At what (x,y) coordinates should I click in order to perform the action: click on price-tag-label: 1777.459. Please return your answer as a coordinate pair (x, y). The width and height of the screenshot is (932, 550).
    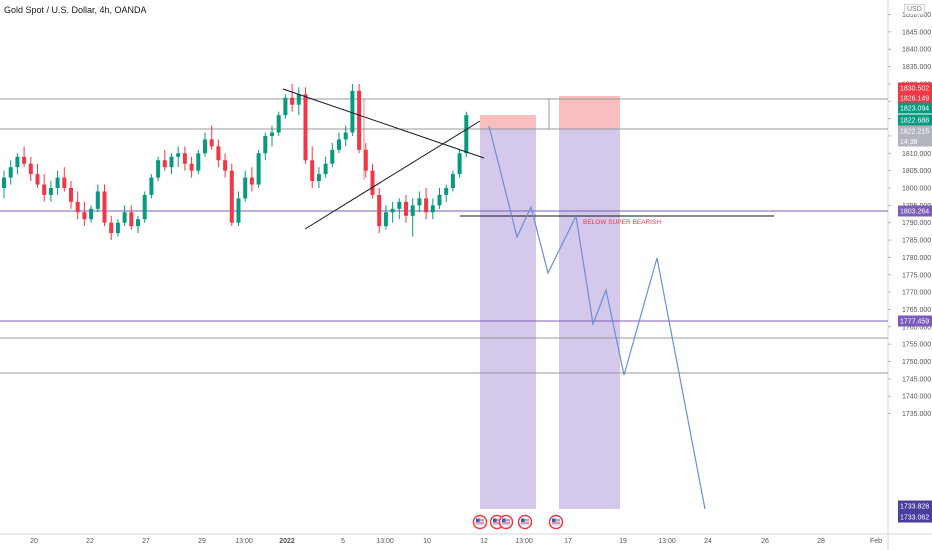
    Looking at the image, I should click on (914, 322).